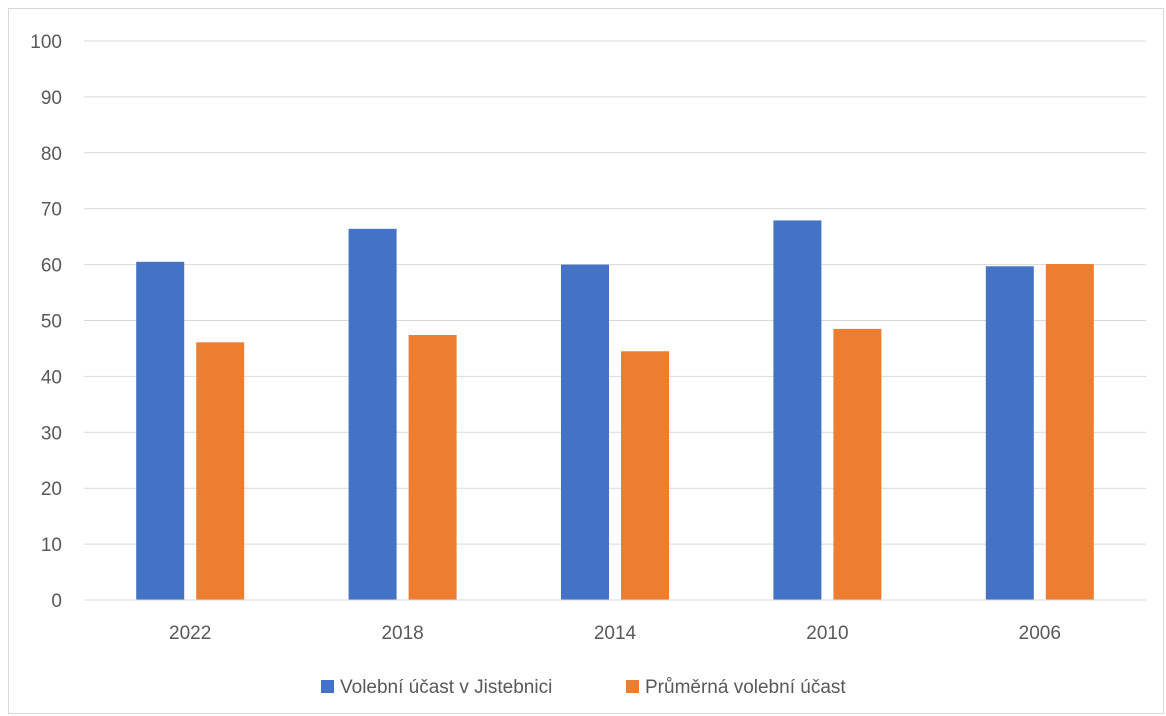  What do you see at coordinates (1009, 433) in the screenshot?
I see `bar-jistebnice-2006` at bounding box center [1009, 433].